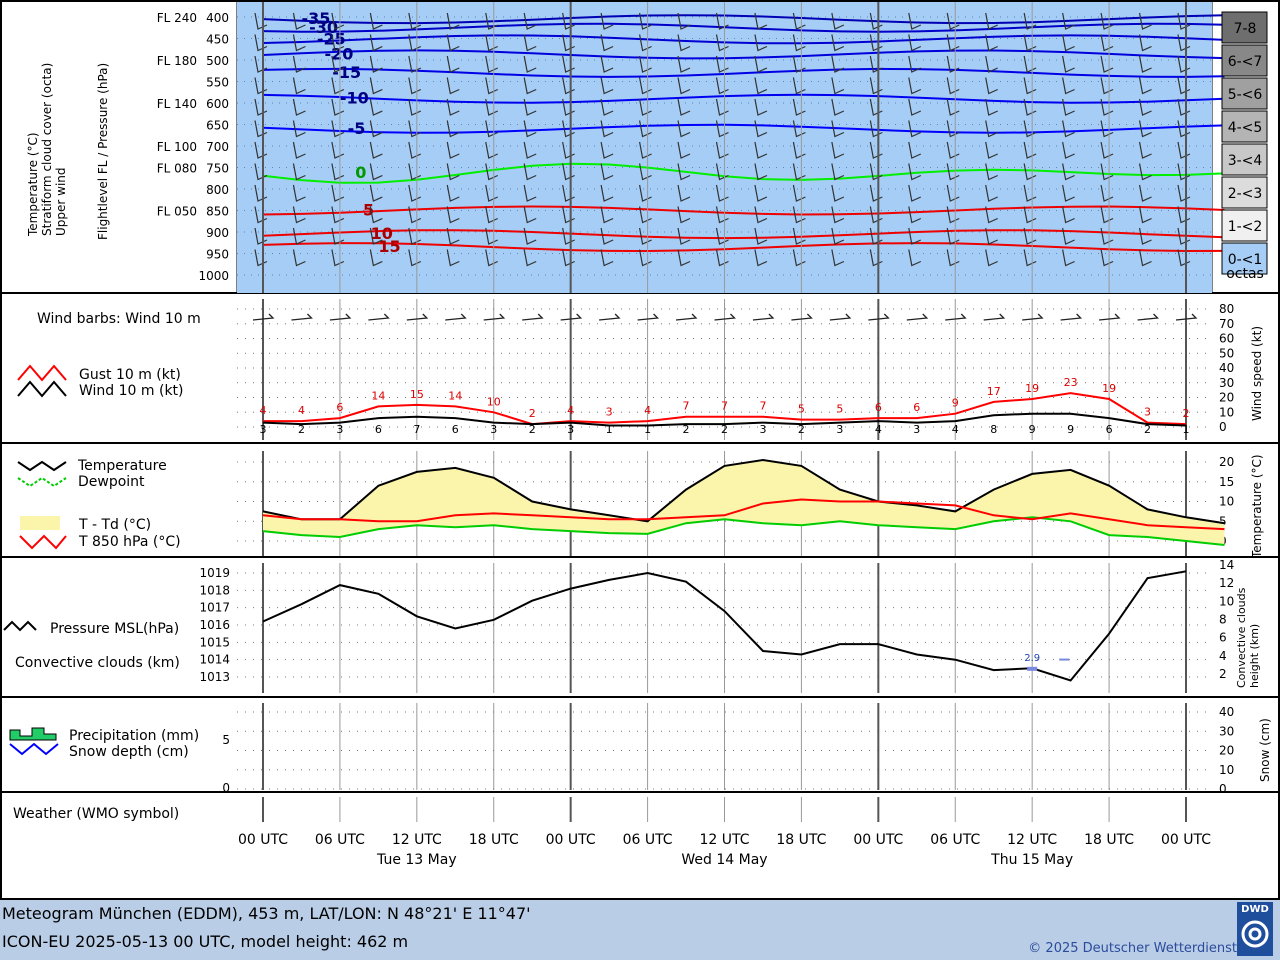  Describe the element at coordinates (339, 429) in the screenshot. I see `wind-value-label: 3` at that location.